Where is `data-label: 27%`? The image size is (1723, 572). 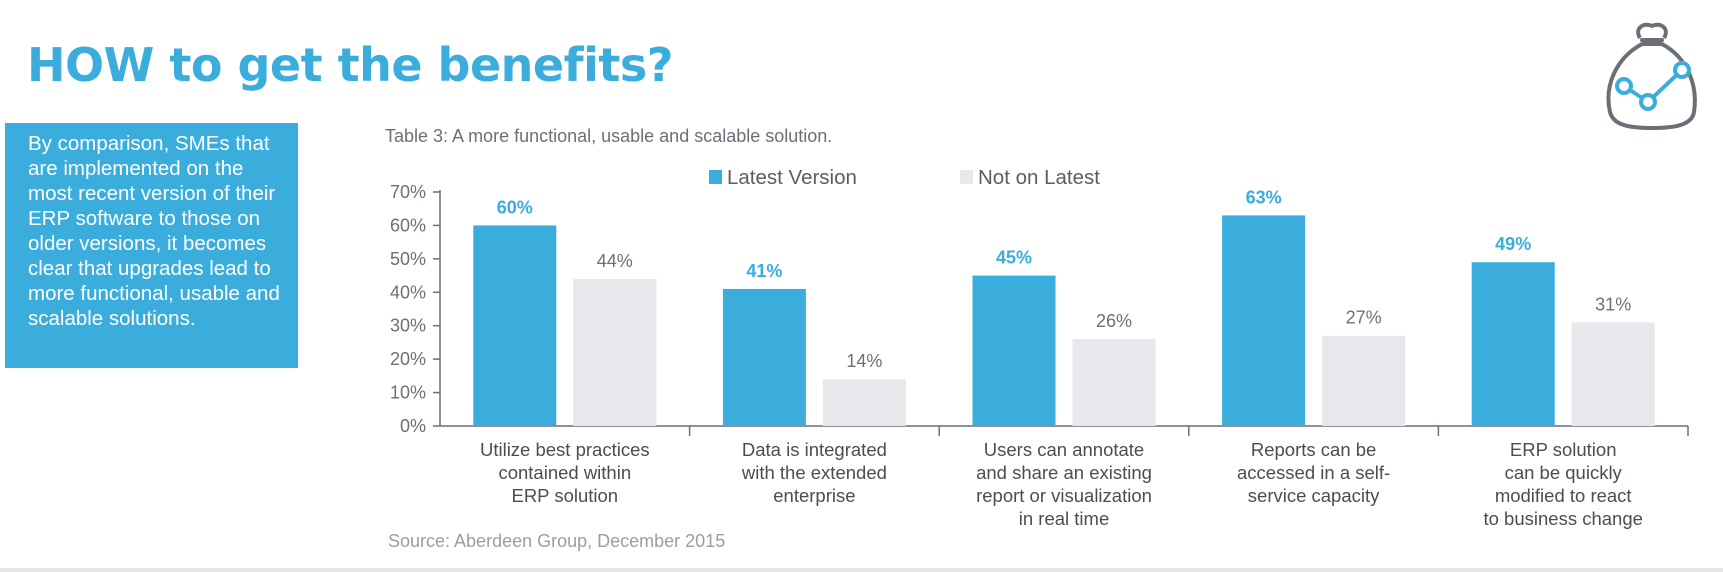
data-label: 27% is located at coordinates (1364, 318).